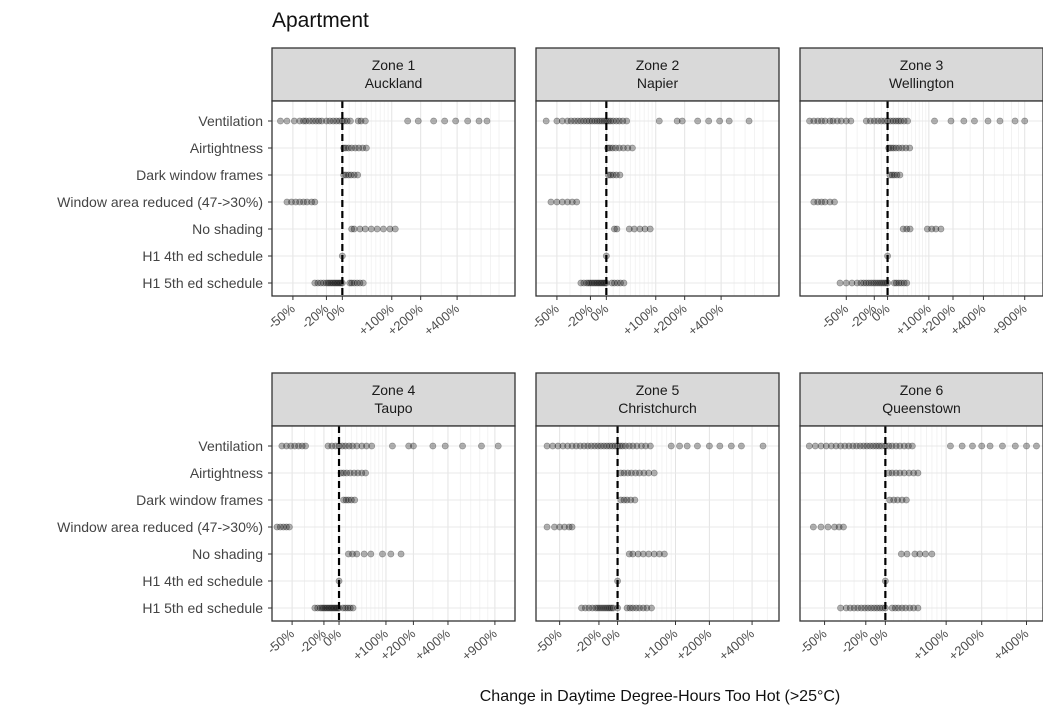  I want to click on x-tick-label: +900%, so click(1009, 320).